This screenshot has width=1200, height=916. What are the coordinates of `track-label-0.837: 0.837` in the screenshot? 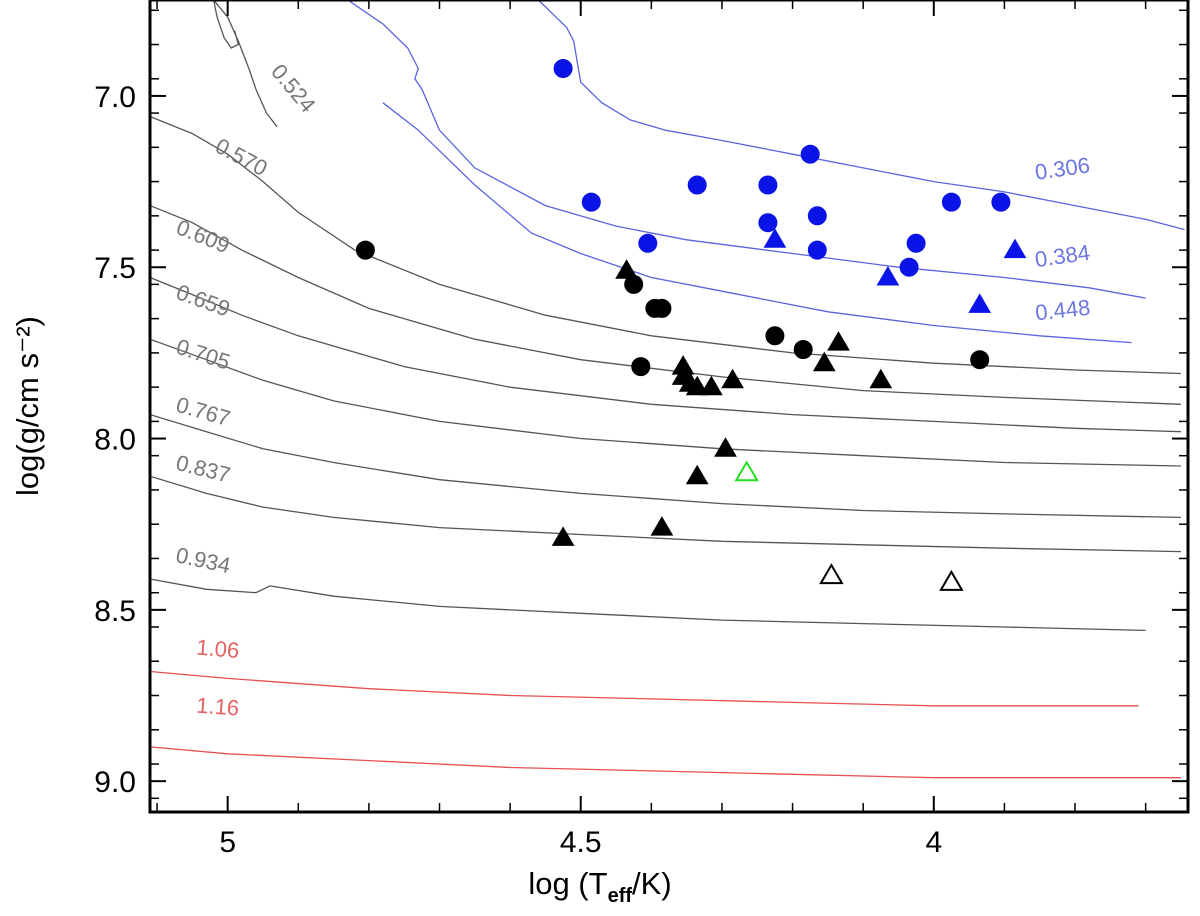 It's located at (203, 469).